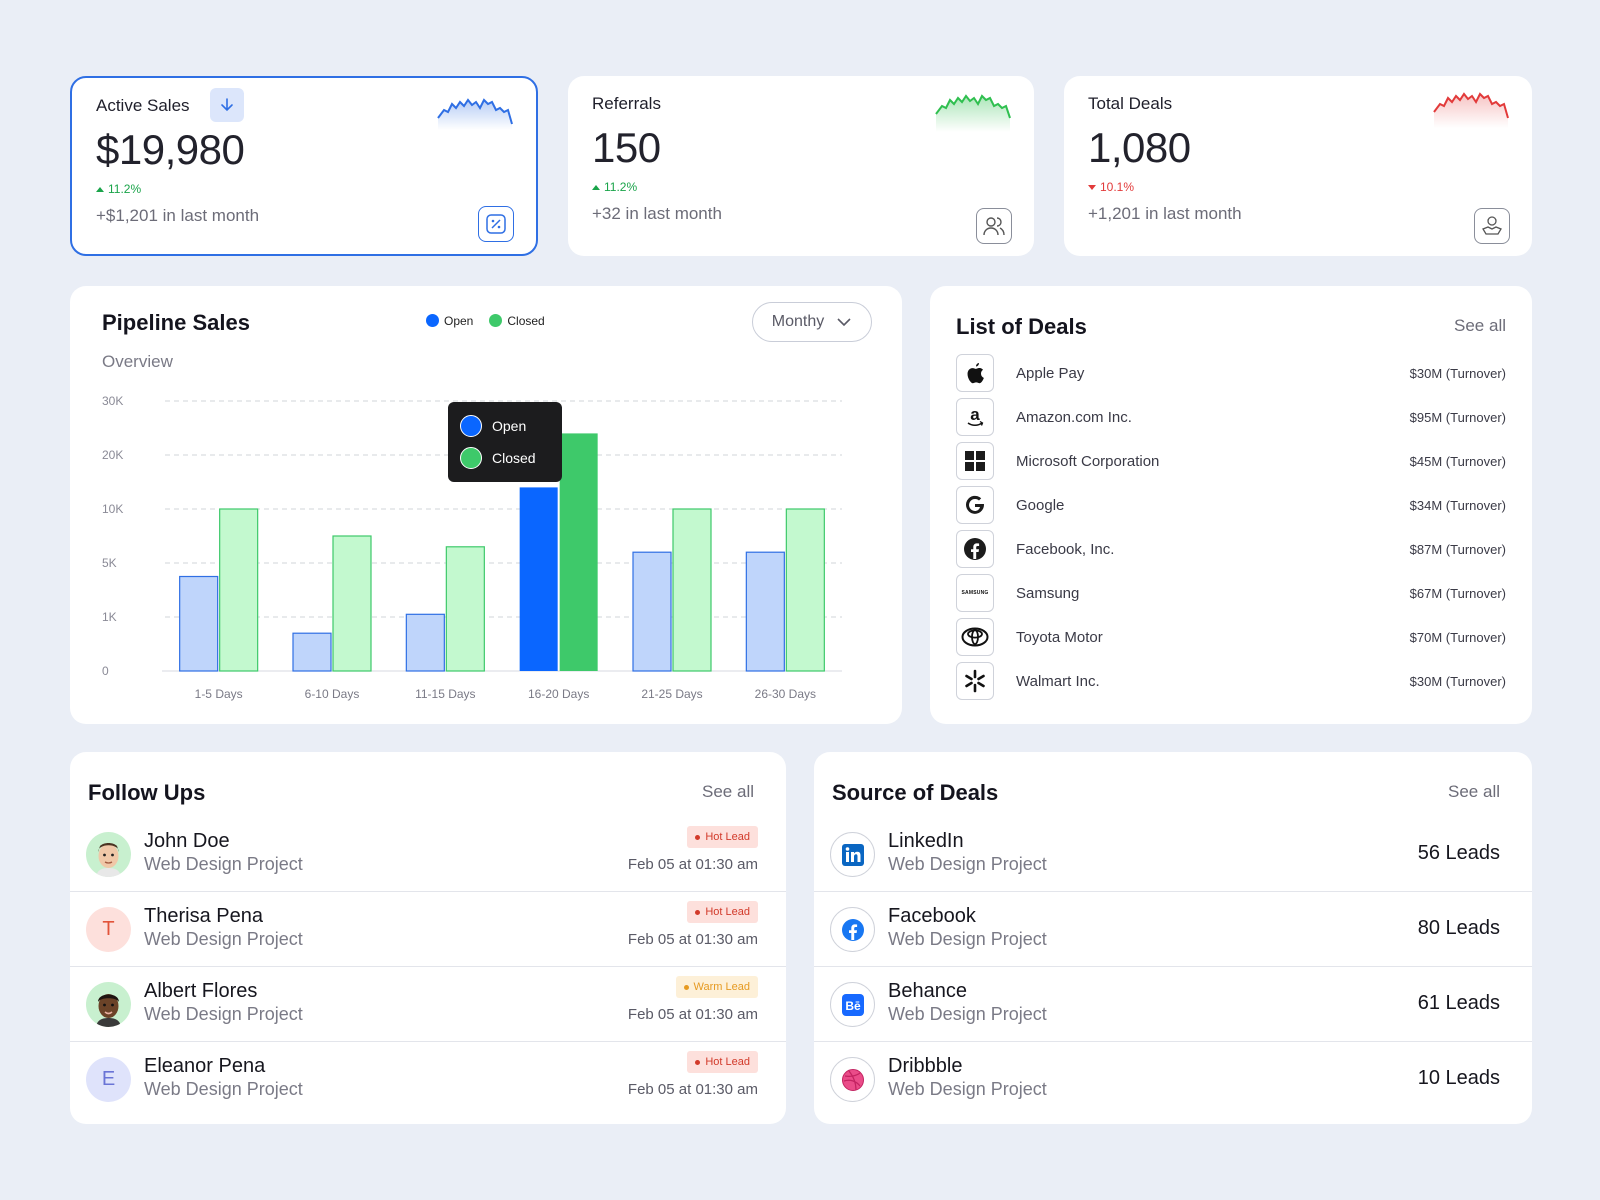 Image resolution: width=1600 pixels, height=1200 pixels. Describe the element at coordinates (975, 681) in the screenshot. I see `walmart-icon` at that location.